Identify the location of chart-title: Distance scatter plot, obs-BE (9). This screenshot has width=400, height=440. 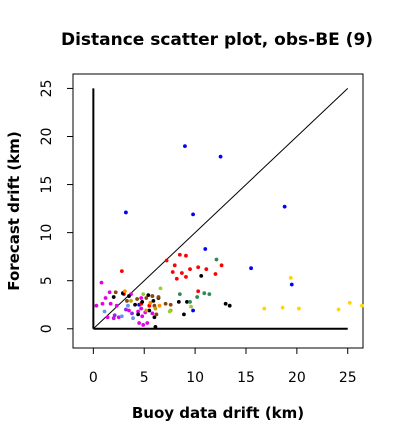
(217, 40).